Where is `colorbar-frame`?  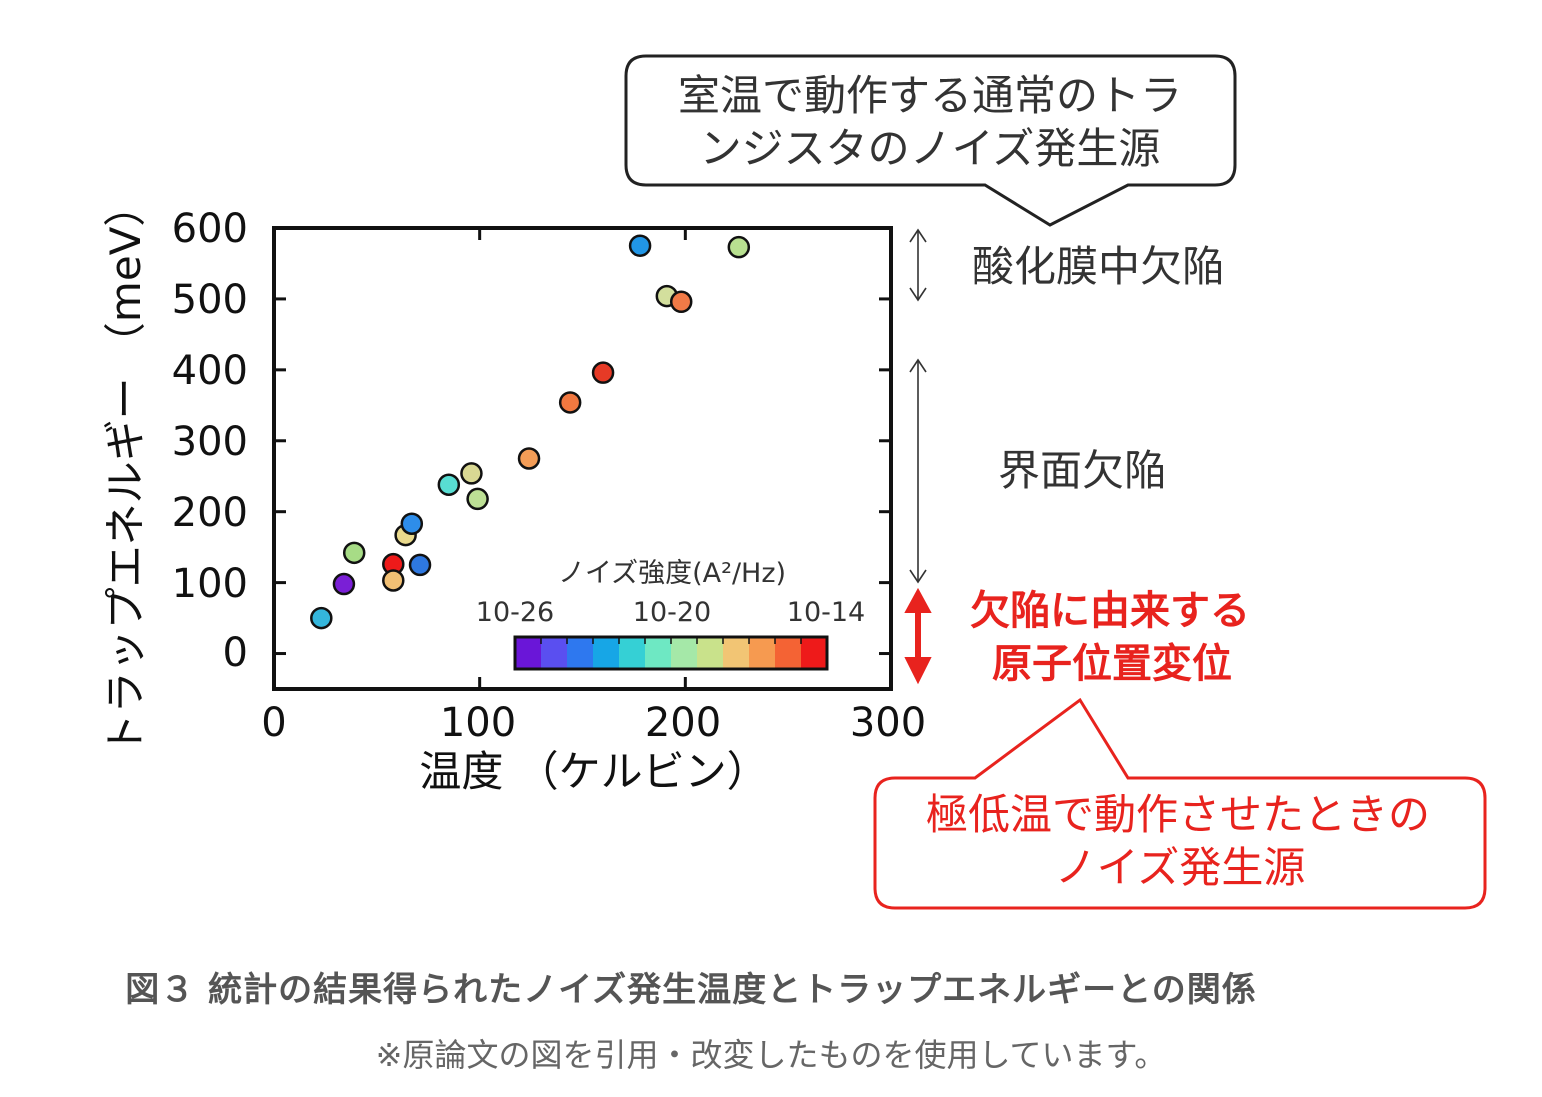 colorbar-frame is located at coordinates (671, 653).